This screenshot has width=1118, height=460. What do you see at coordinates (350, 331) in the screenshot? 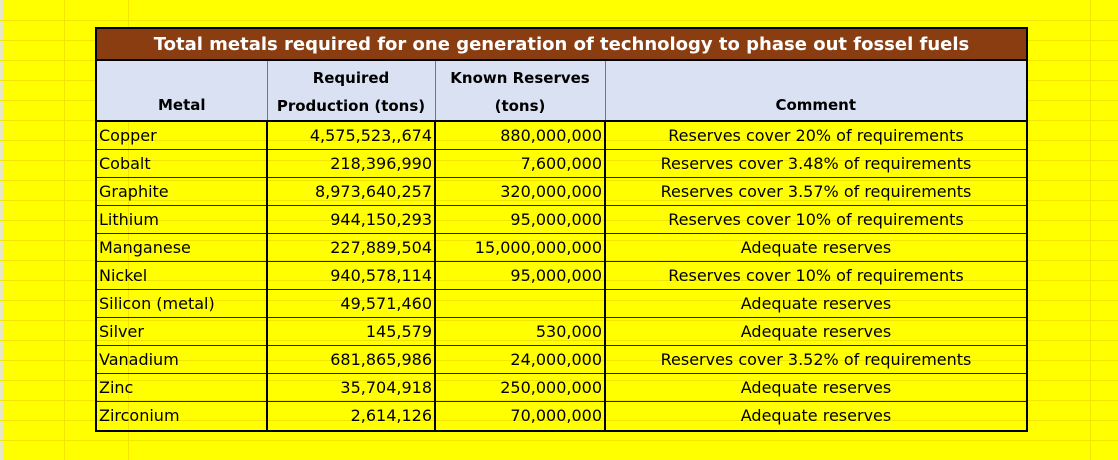
I see `cell-required: 145,579` at bounding box center [350, 331].